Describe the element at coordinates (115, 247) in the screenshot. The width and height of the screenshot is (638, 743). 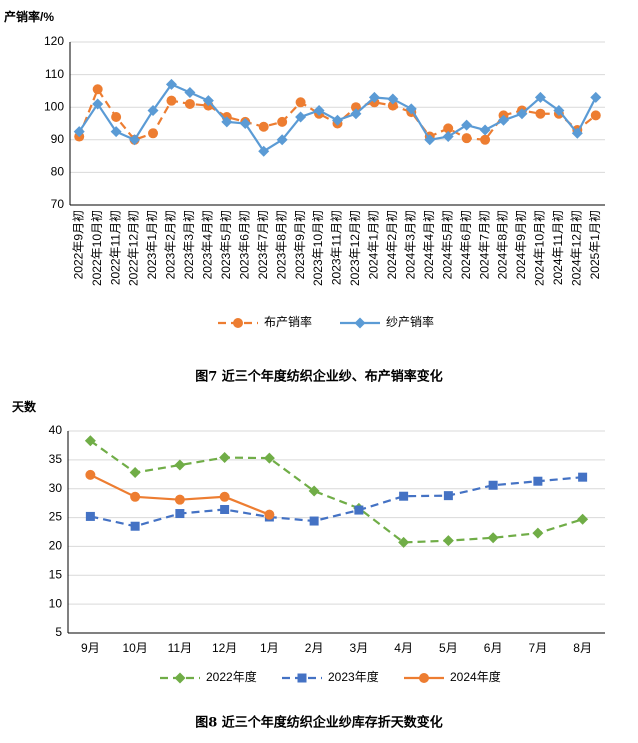
I see `x-tick-label: 2022年11月初` at that location.